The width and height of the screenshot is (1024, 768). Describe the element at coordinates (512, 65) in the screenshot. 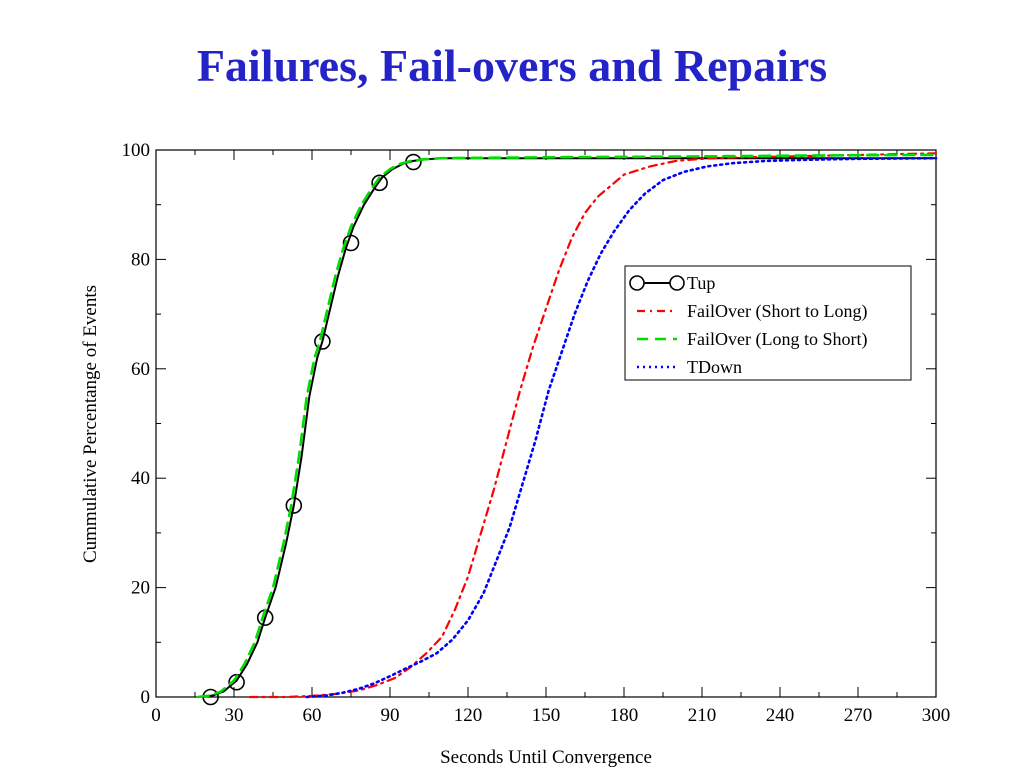

I see `slide-title: Failures, Fail-overs and Repairs` at that location.